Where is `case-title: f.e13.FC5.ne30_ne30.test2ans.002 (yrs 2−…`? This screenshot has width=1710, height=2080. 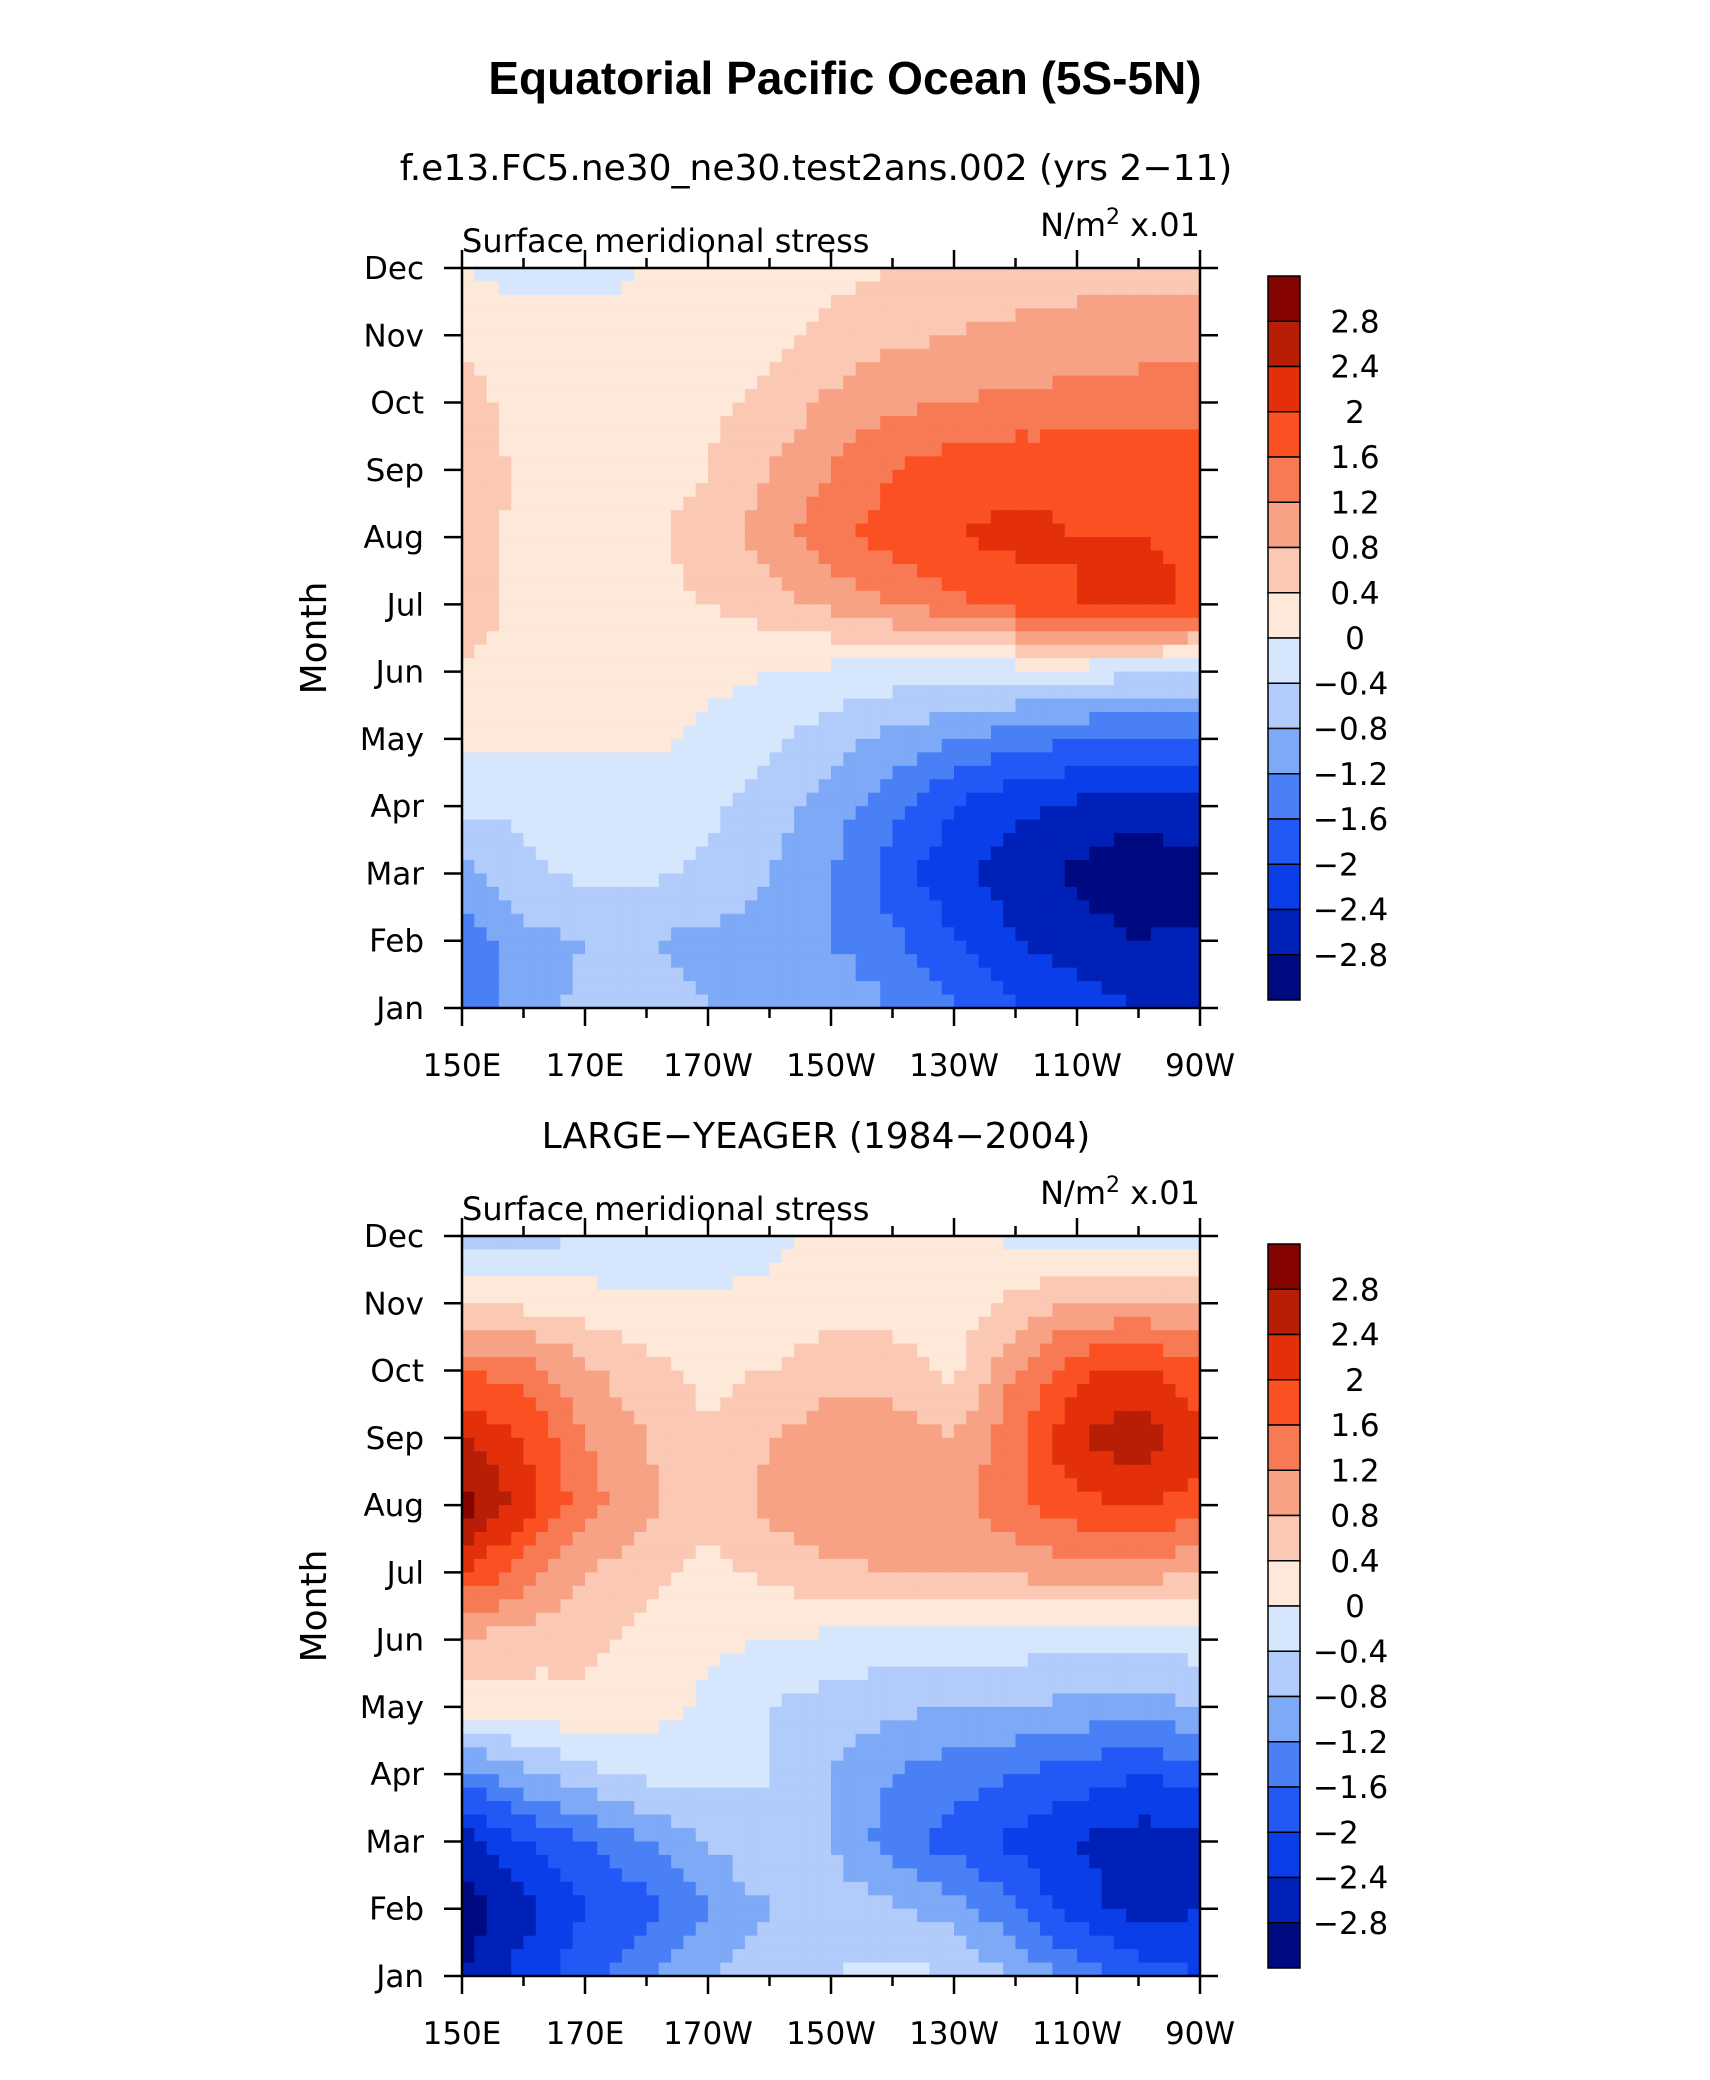 case-title: f.e13.FC5.ne30_ne30.test2ans.002 (yrs 2−… is located at coordinates (816, 168).